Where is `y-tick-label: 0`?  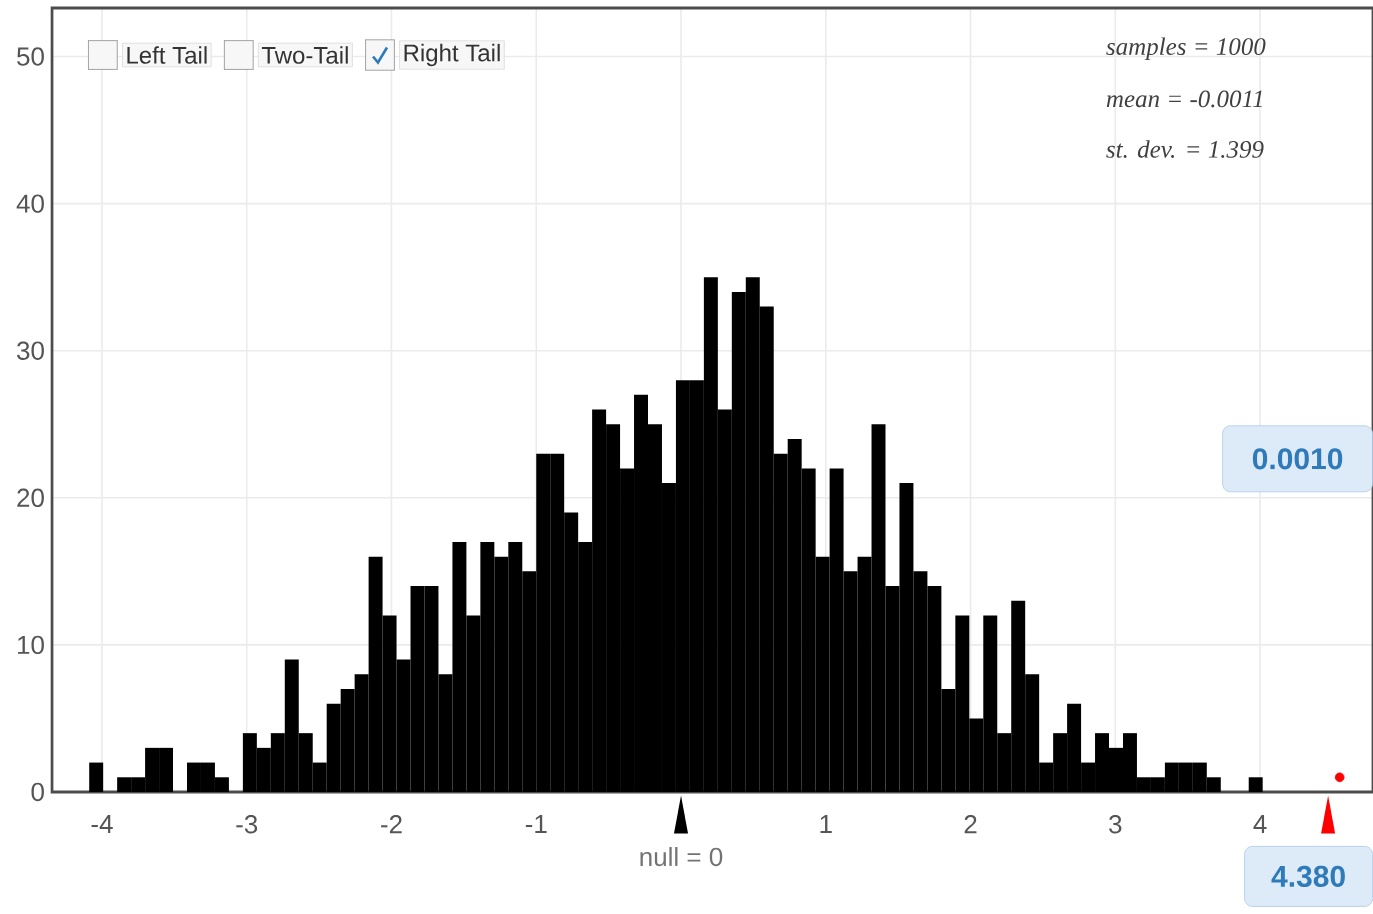 y-tick-label: 0 is located at coordinates (37, 792).